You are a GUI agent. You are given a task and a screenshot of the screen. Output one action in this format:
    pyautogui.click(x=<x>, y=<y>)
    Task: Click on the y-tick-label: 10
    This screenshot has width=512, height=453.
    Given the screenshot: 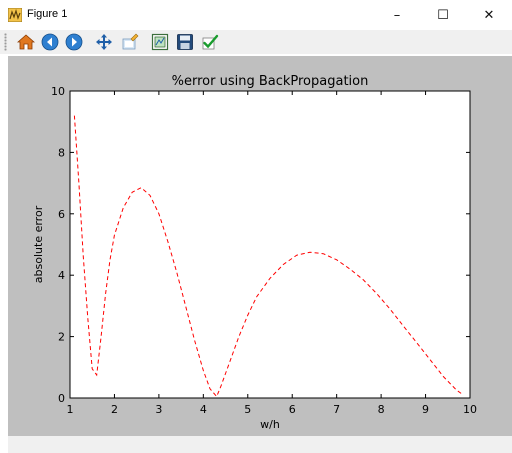 What is the action you would take?
    pyautogui.click(x=58, y=91)
    